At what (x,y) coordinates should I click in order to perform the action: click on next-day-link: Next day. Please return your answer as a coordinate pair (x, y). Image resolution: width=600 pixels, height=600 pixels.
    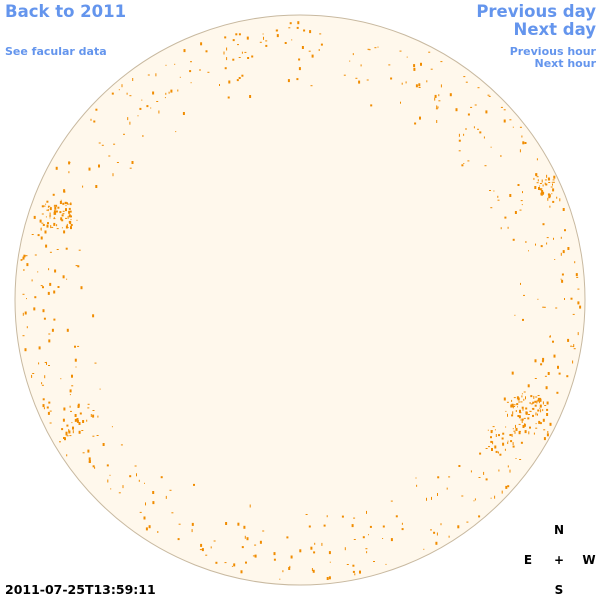
    Looking at the image, I should click on (554, 29).